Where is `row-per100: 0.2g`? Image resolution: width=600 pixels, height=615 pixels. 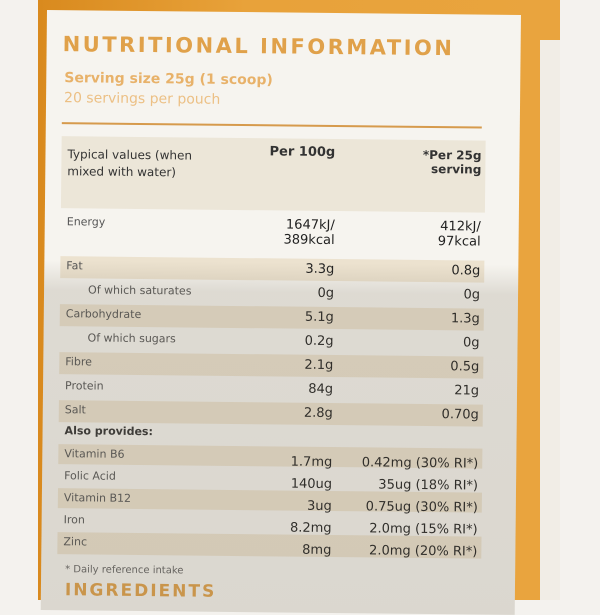
row-per100: 0.2g is located at coordinates (319, 341).